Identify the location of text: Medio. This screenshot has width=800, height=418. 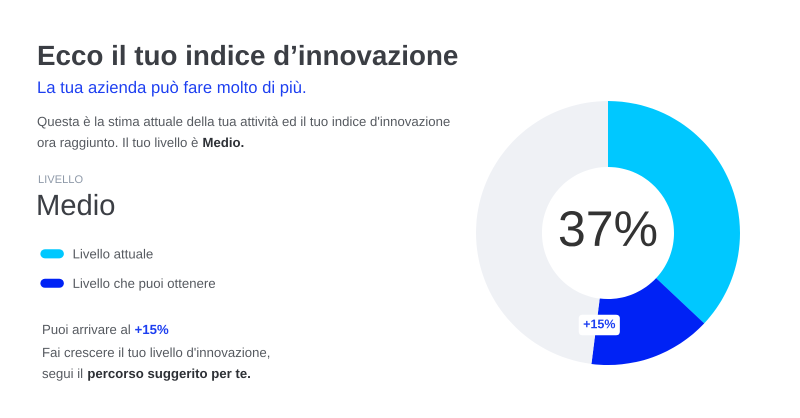
(76, 205).